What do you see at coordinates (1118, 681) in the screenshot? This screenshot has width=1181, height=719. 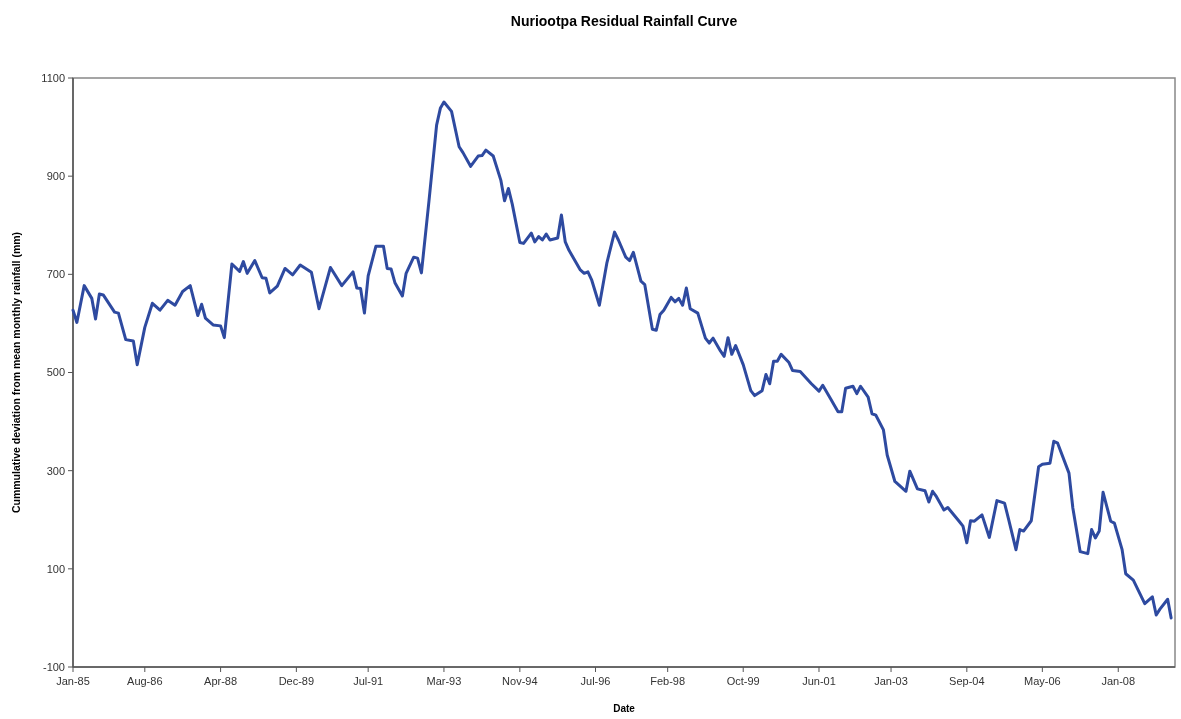 I see `x-tick-label: Jan-08` at bounding box center [1118, 681].